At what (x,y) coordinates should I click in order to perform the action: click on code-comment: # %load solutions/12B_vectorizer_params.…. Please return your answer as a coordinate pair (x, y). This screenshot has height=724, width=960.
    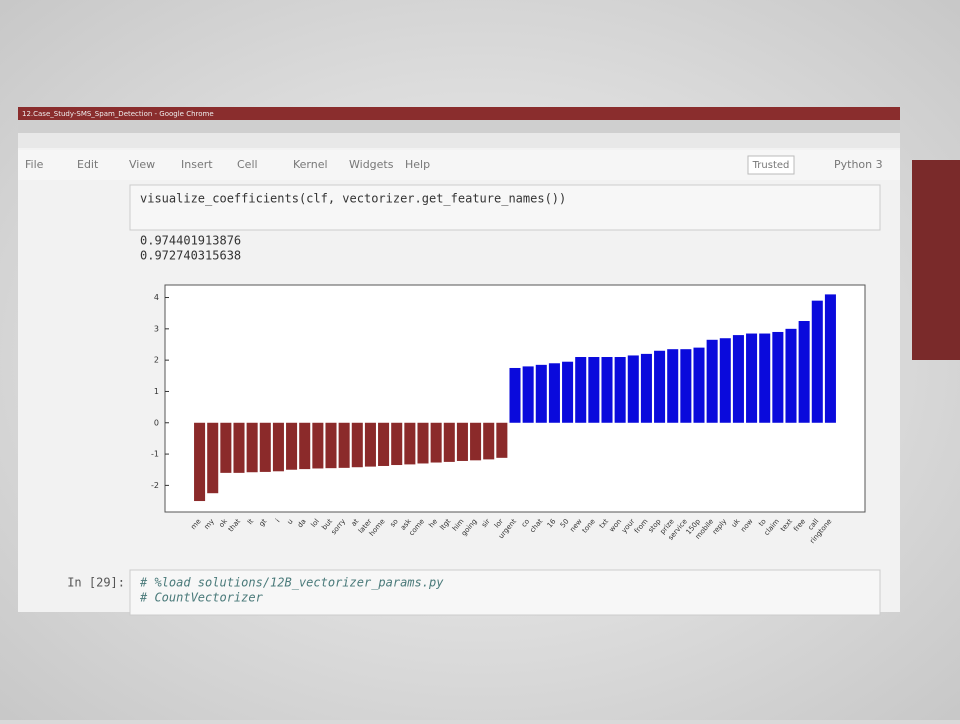
    Looking at the image, I should click on (291, 583).